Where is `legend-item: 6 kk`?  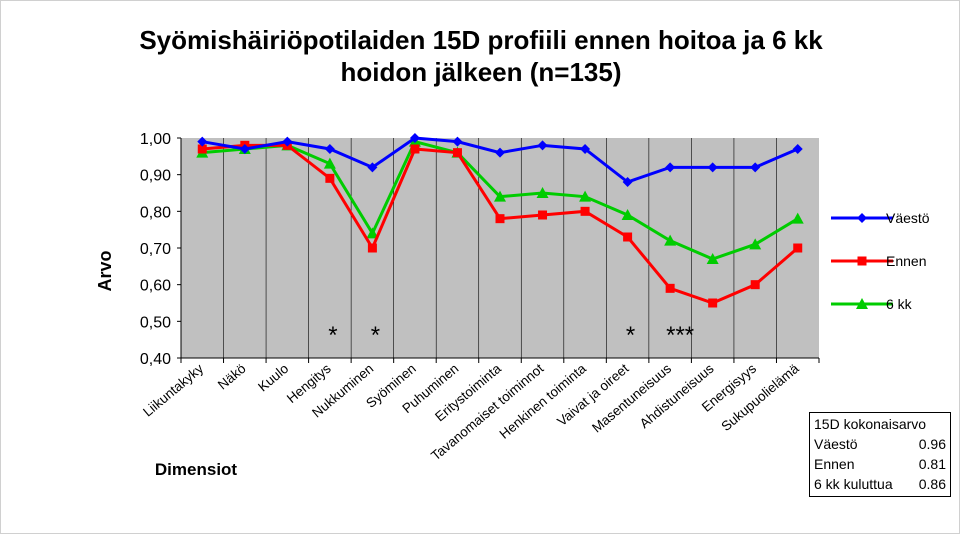 legend-item: 6 kk is located at coordinates (872, 304).